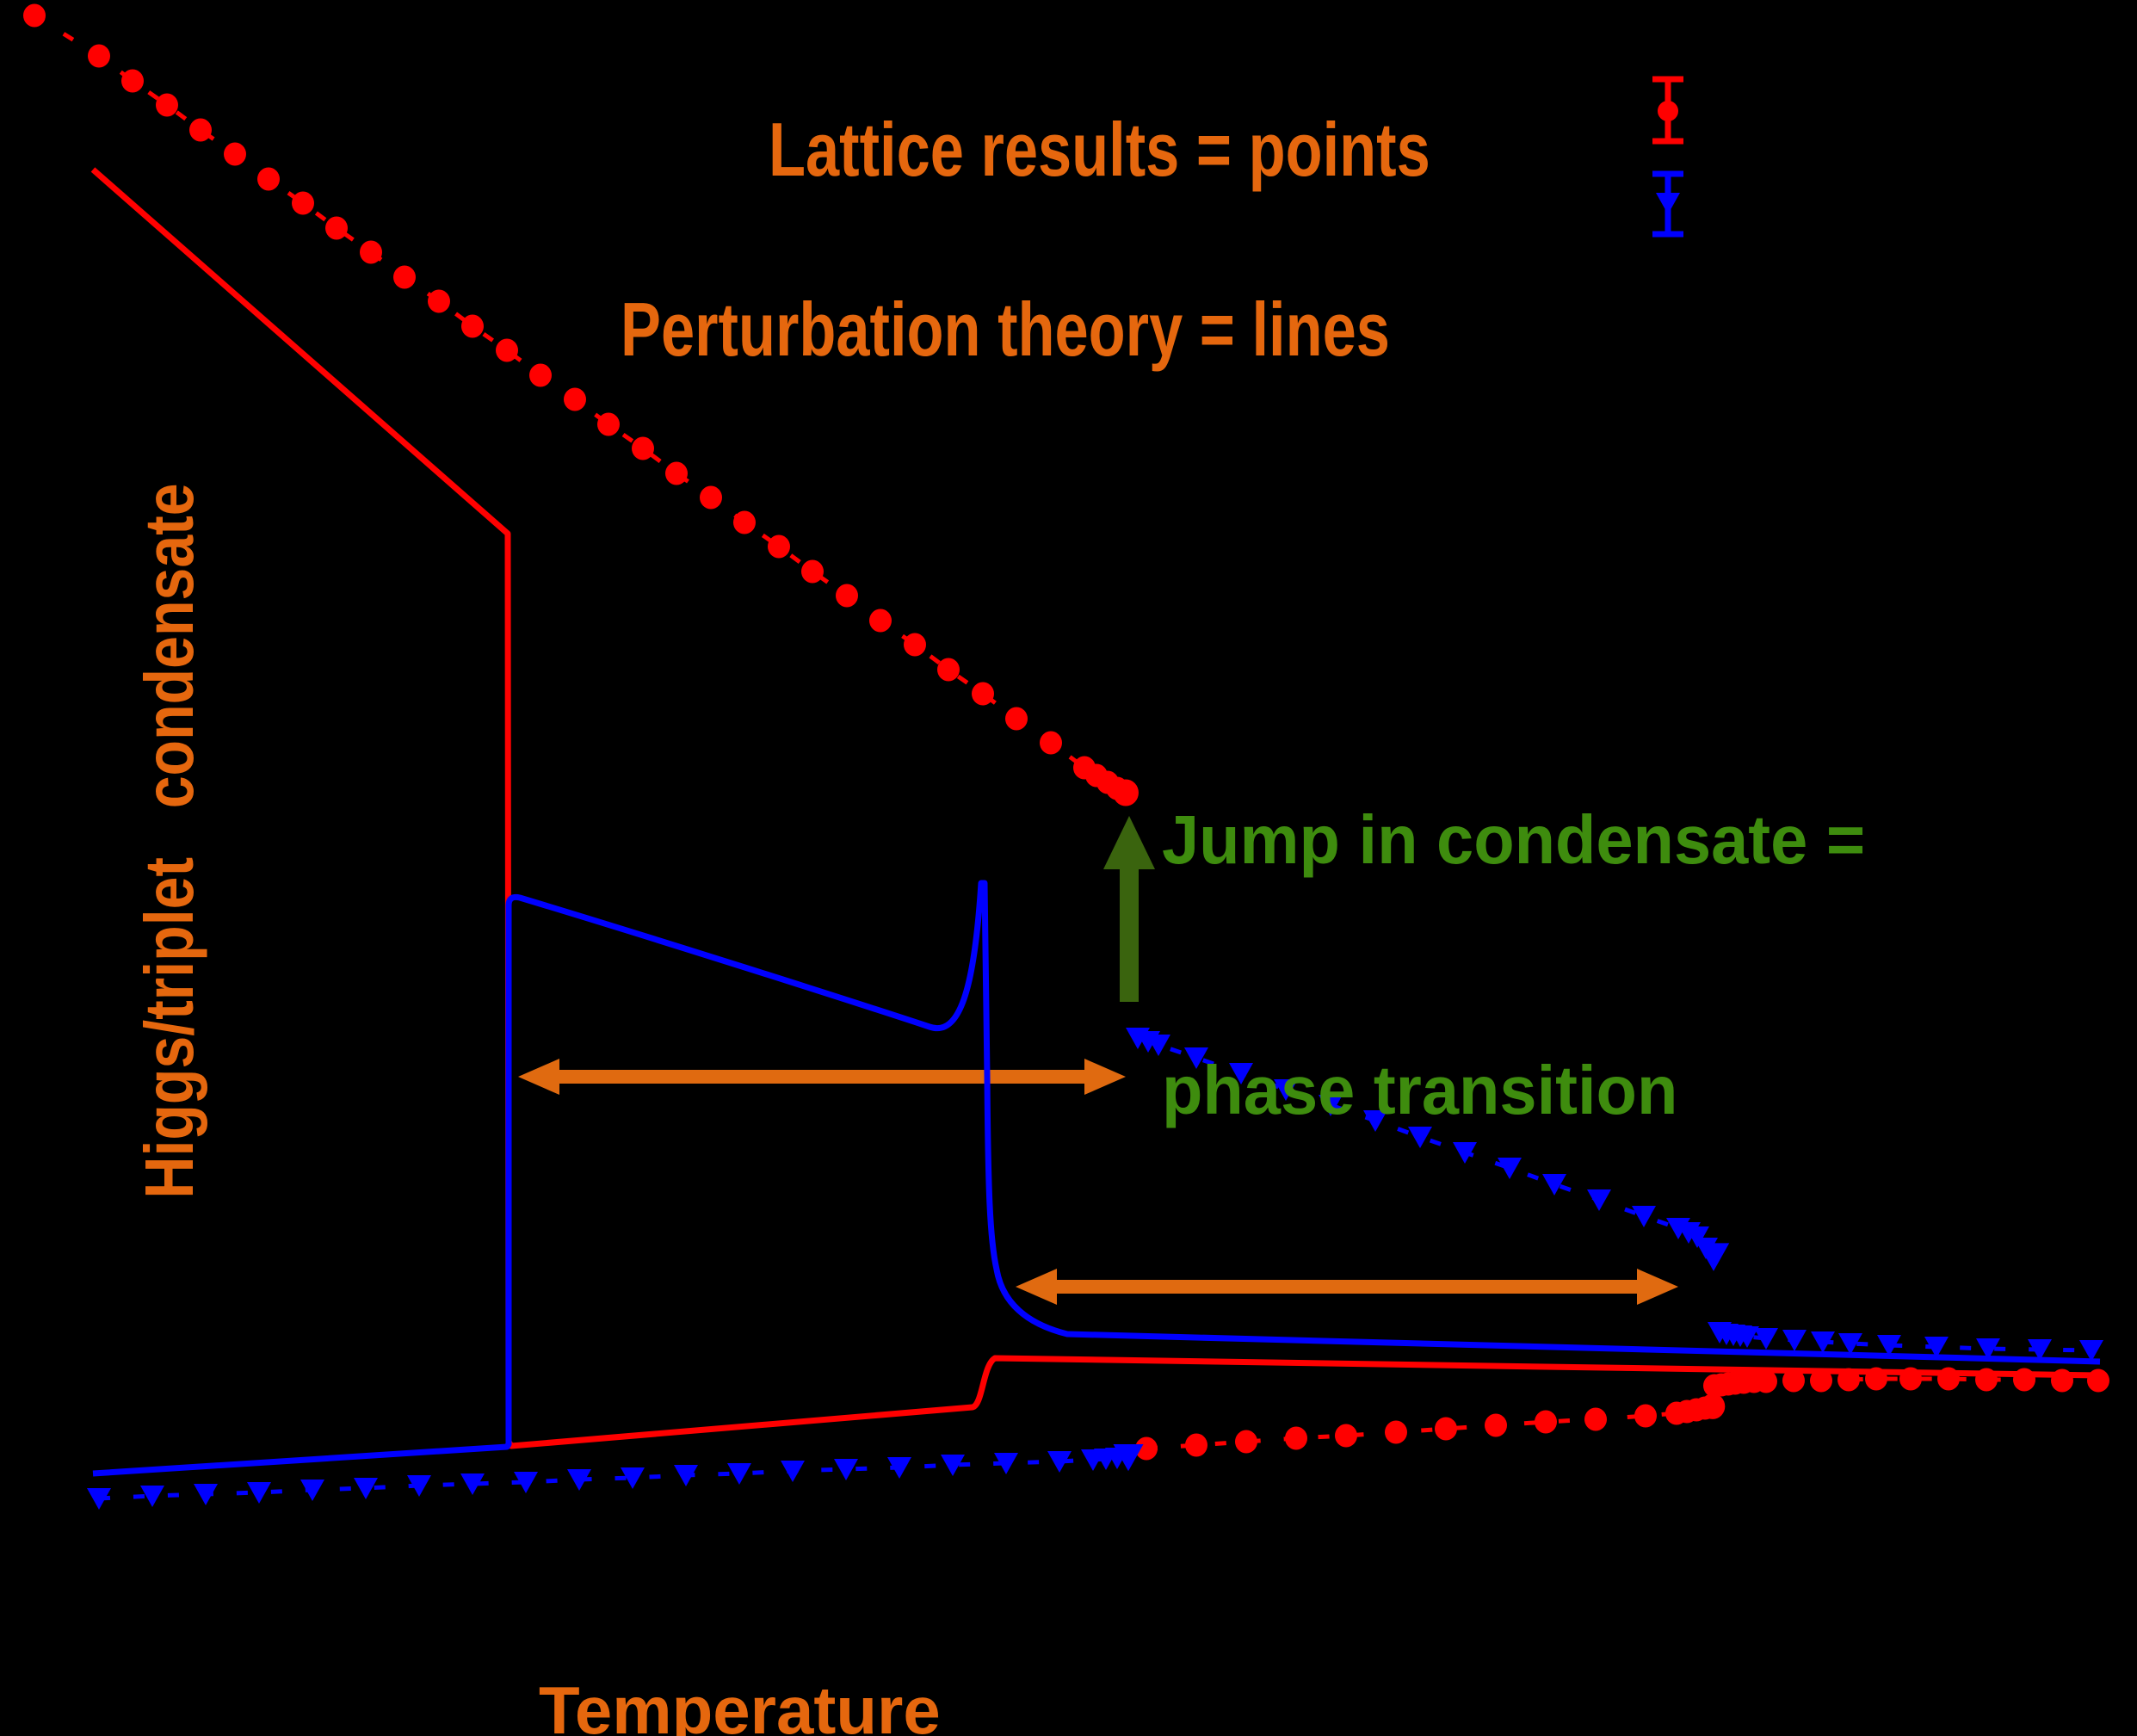 This screenshot has width=2137, height=1736. I want to click on lattice-results-annotation: Lattice results = points, so click(1100, 149).